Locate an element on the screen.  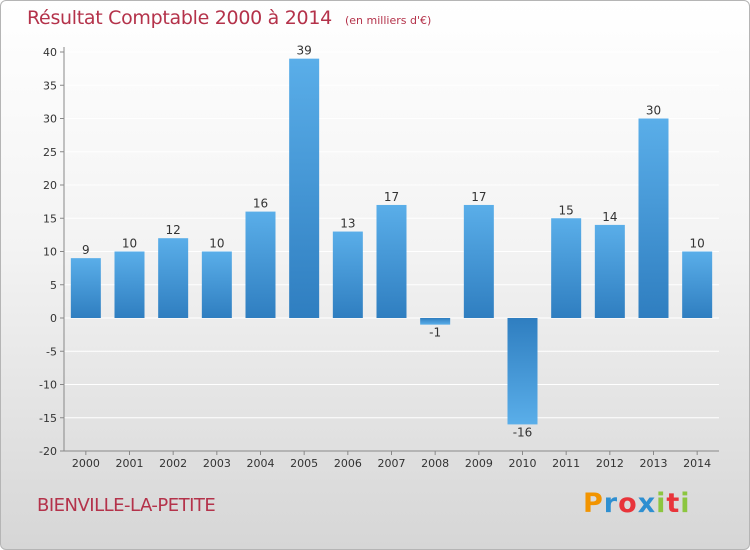
x-tick-label: 2010 is located at coordinates (523, 463).